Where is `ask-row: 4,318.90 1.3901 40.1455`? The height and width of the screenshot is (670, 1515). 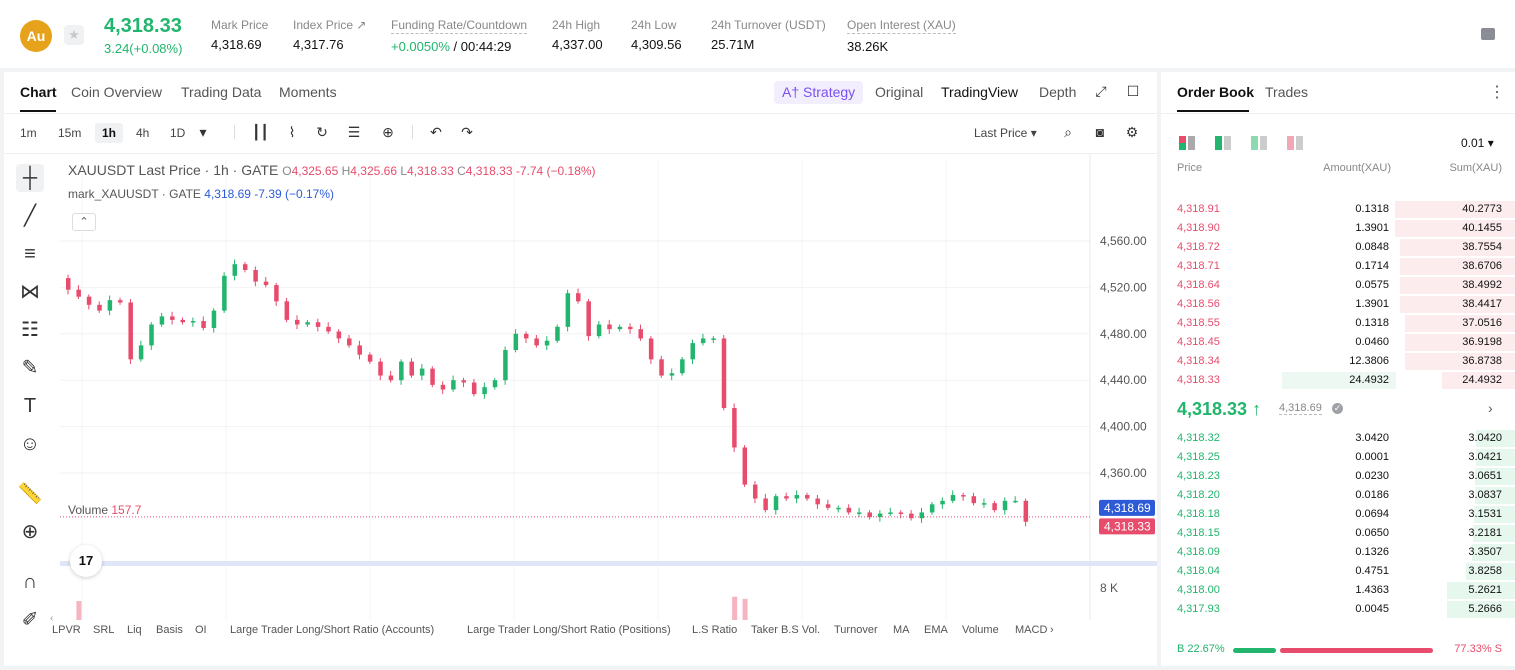
ask-row: 4,318.90 1.3901 40.1455 is located at coordinates (1338, 228).